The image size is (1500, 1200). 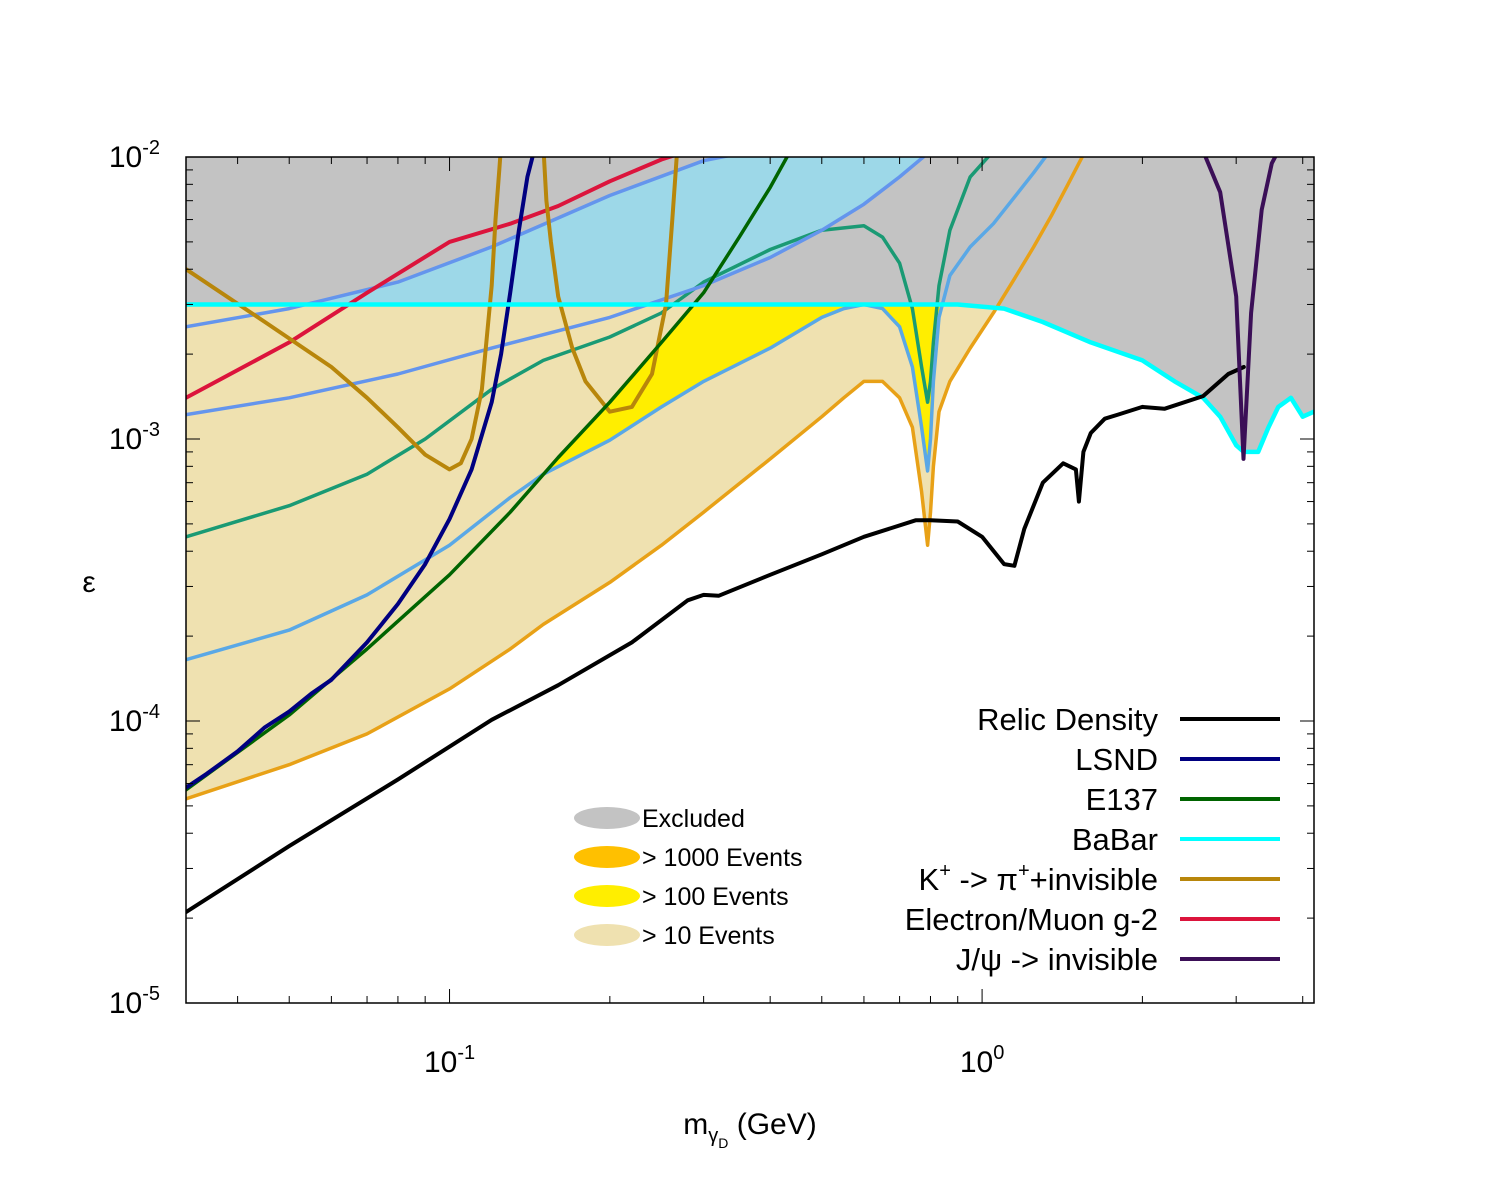 What do you see at coordinates (715, 897) in the screenshot?
I see `region-legend-label: > 100 Events` at bounding box center [715, 897].